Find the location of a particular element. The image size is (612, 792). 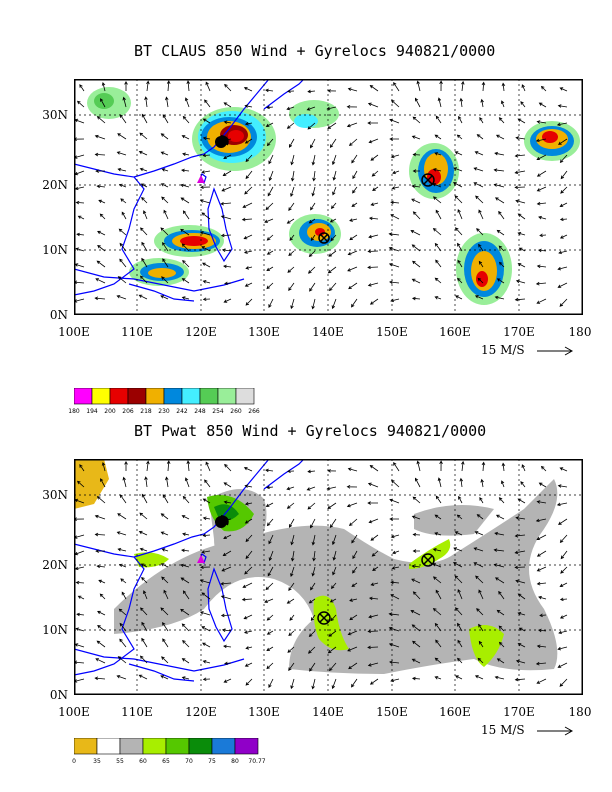

lon-label-150e: 150E is located at coordinates (392, 712).